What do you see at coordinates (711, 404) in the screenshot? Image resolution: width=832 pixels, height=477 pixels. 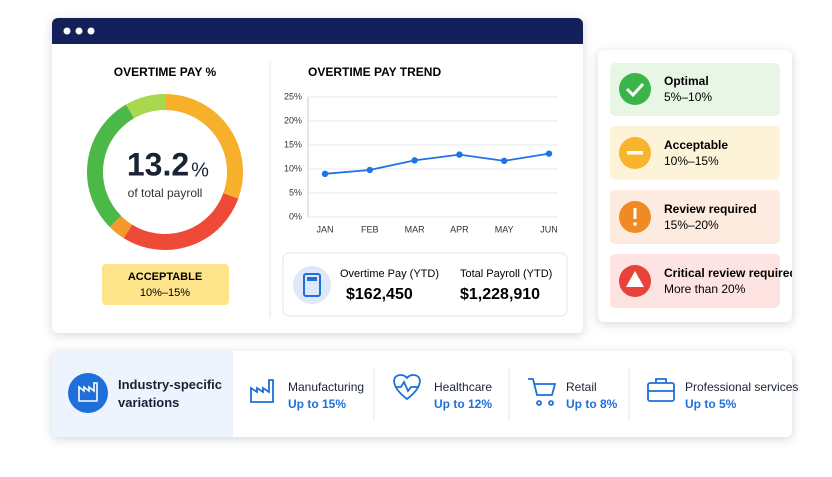 I see `industry-value: Up to 5%` at bounding box center [711, 404].